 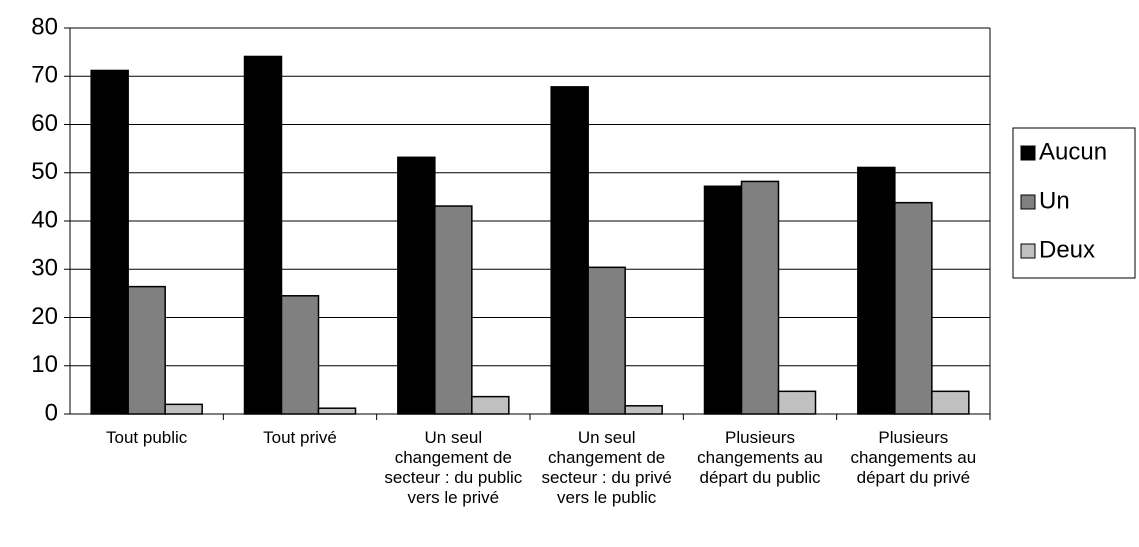 What do you see at coordinates (44, 171) in the screenshot?
I see `y-tick-label: 50` at bounding box center [44, 171].